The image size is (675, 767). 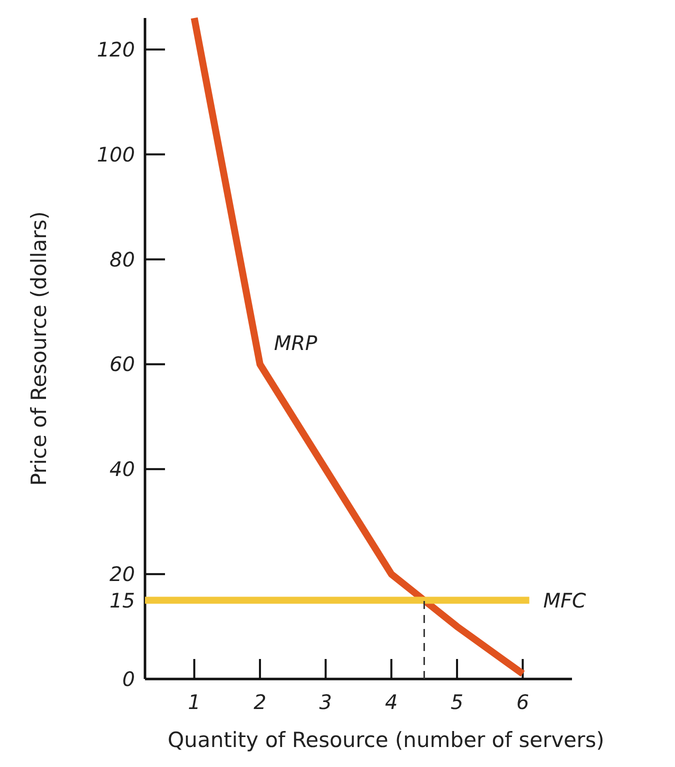 I want to click on y-tick-label: 80, so click(x=122, y=259).